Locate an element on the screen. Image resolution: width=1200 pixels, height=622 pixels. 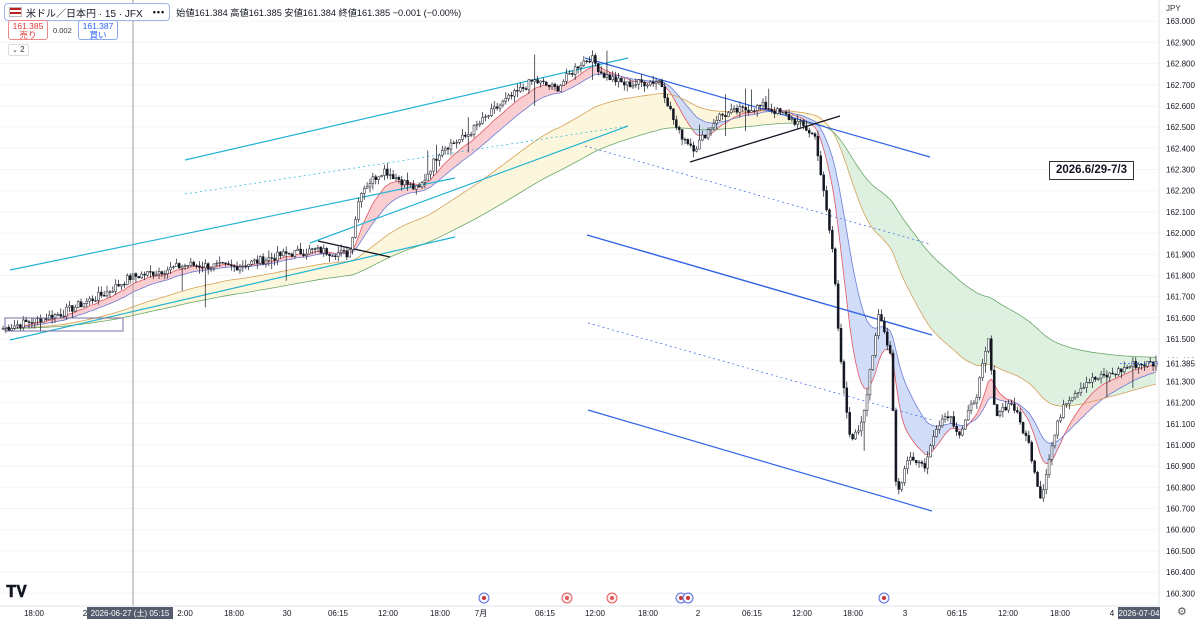
sell-price: 161.385 is located at coordinates (28, 26).